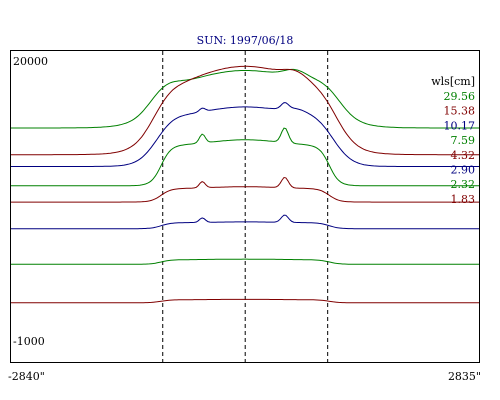 The width and height of the screenshot is (500, 400). I want to click on legend-entry-2.32: 2.32, so click(463, 184).